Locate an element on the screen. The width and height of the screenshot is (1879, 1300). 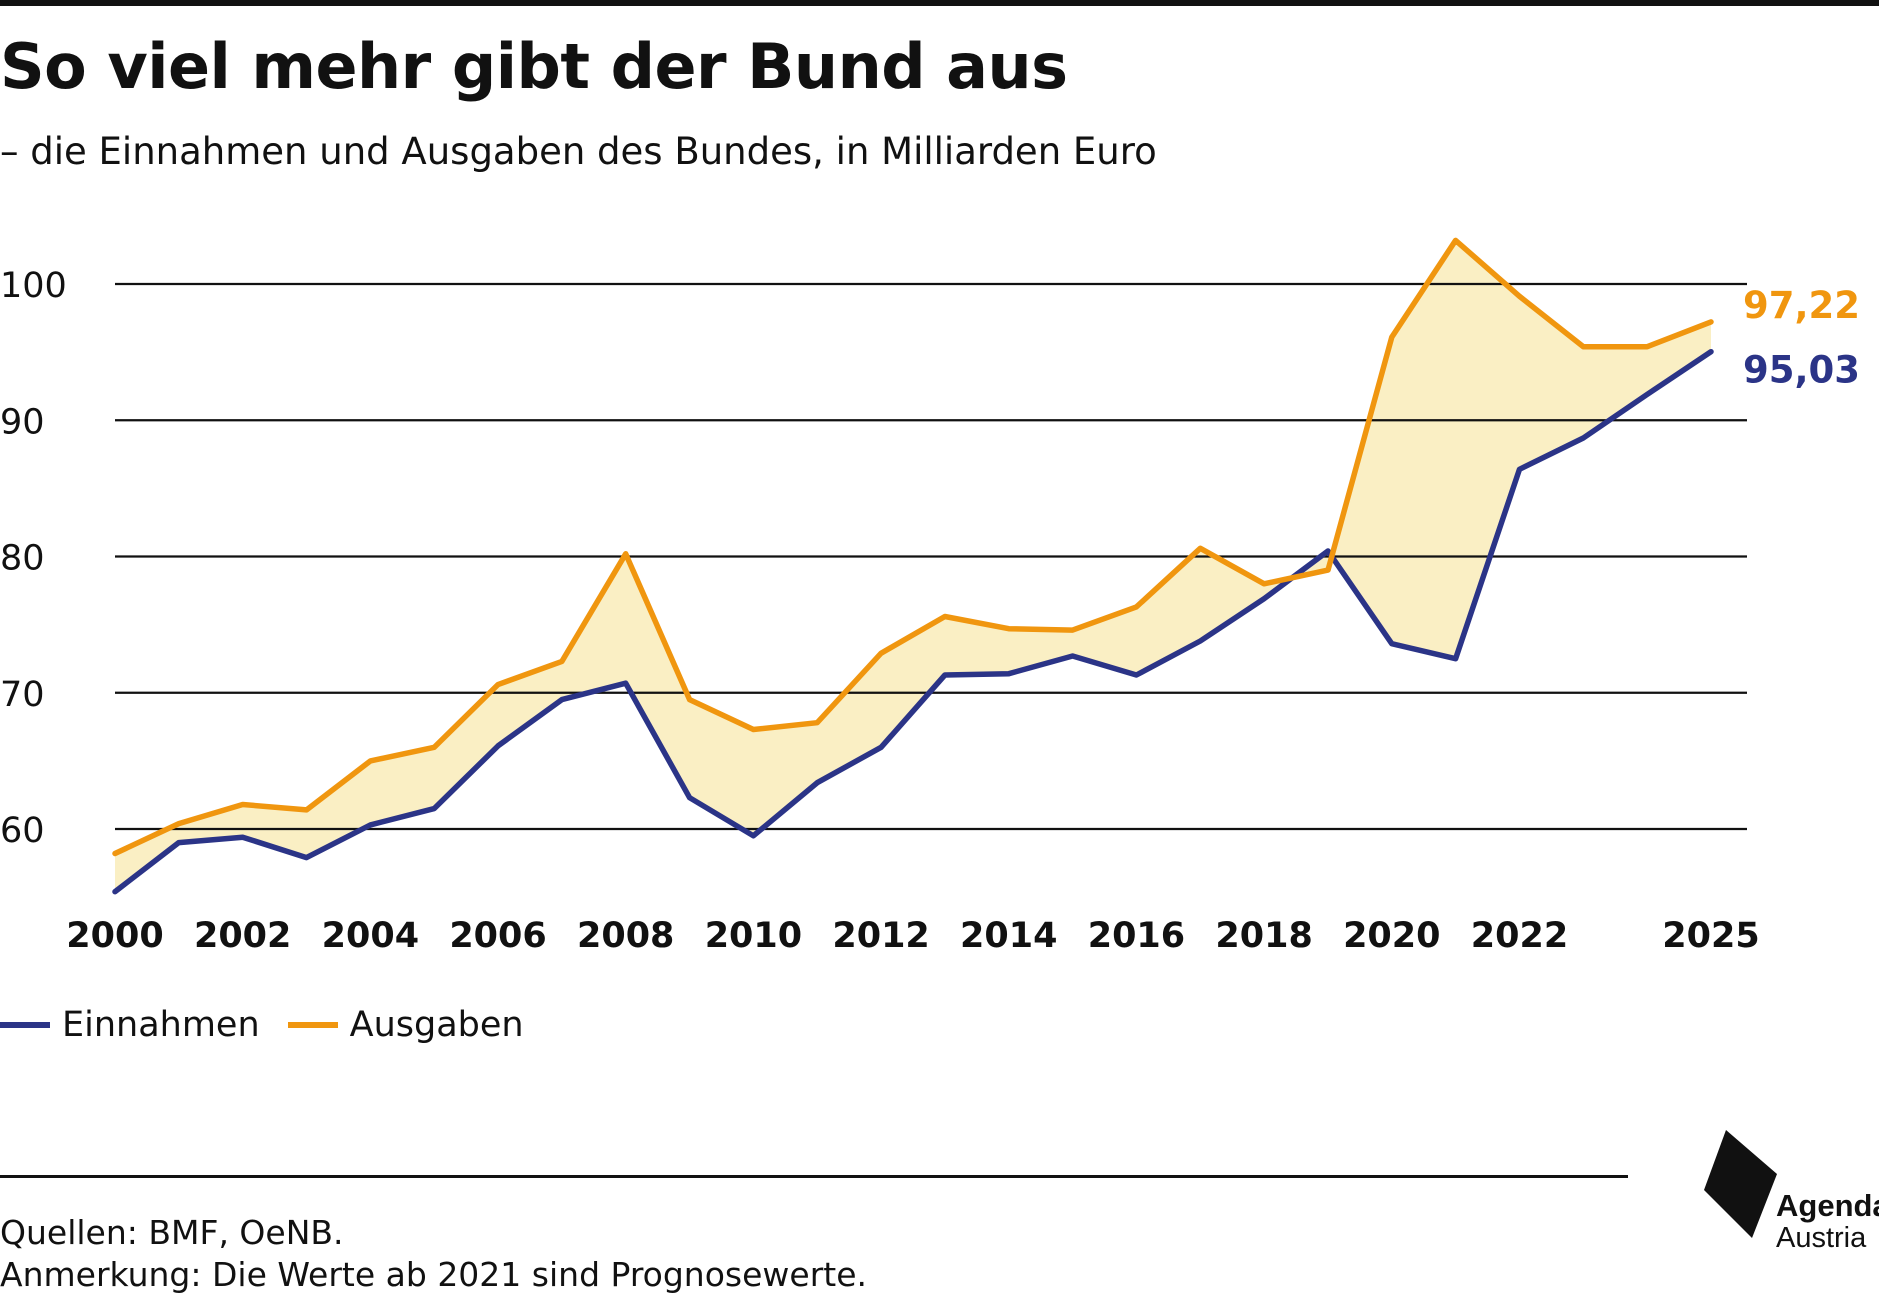
logo-mark-icon is located at coordinates (1740, 1184).